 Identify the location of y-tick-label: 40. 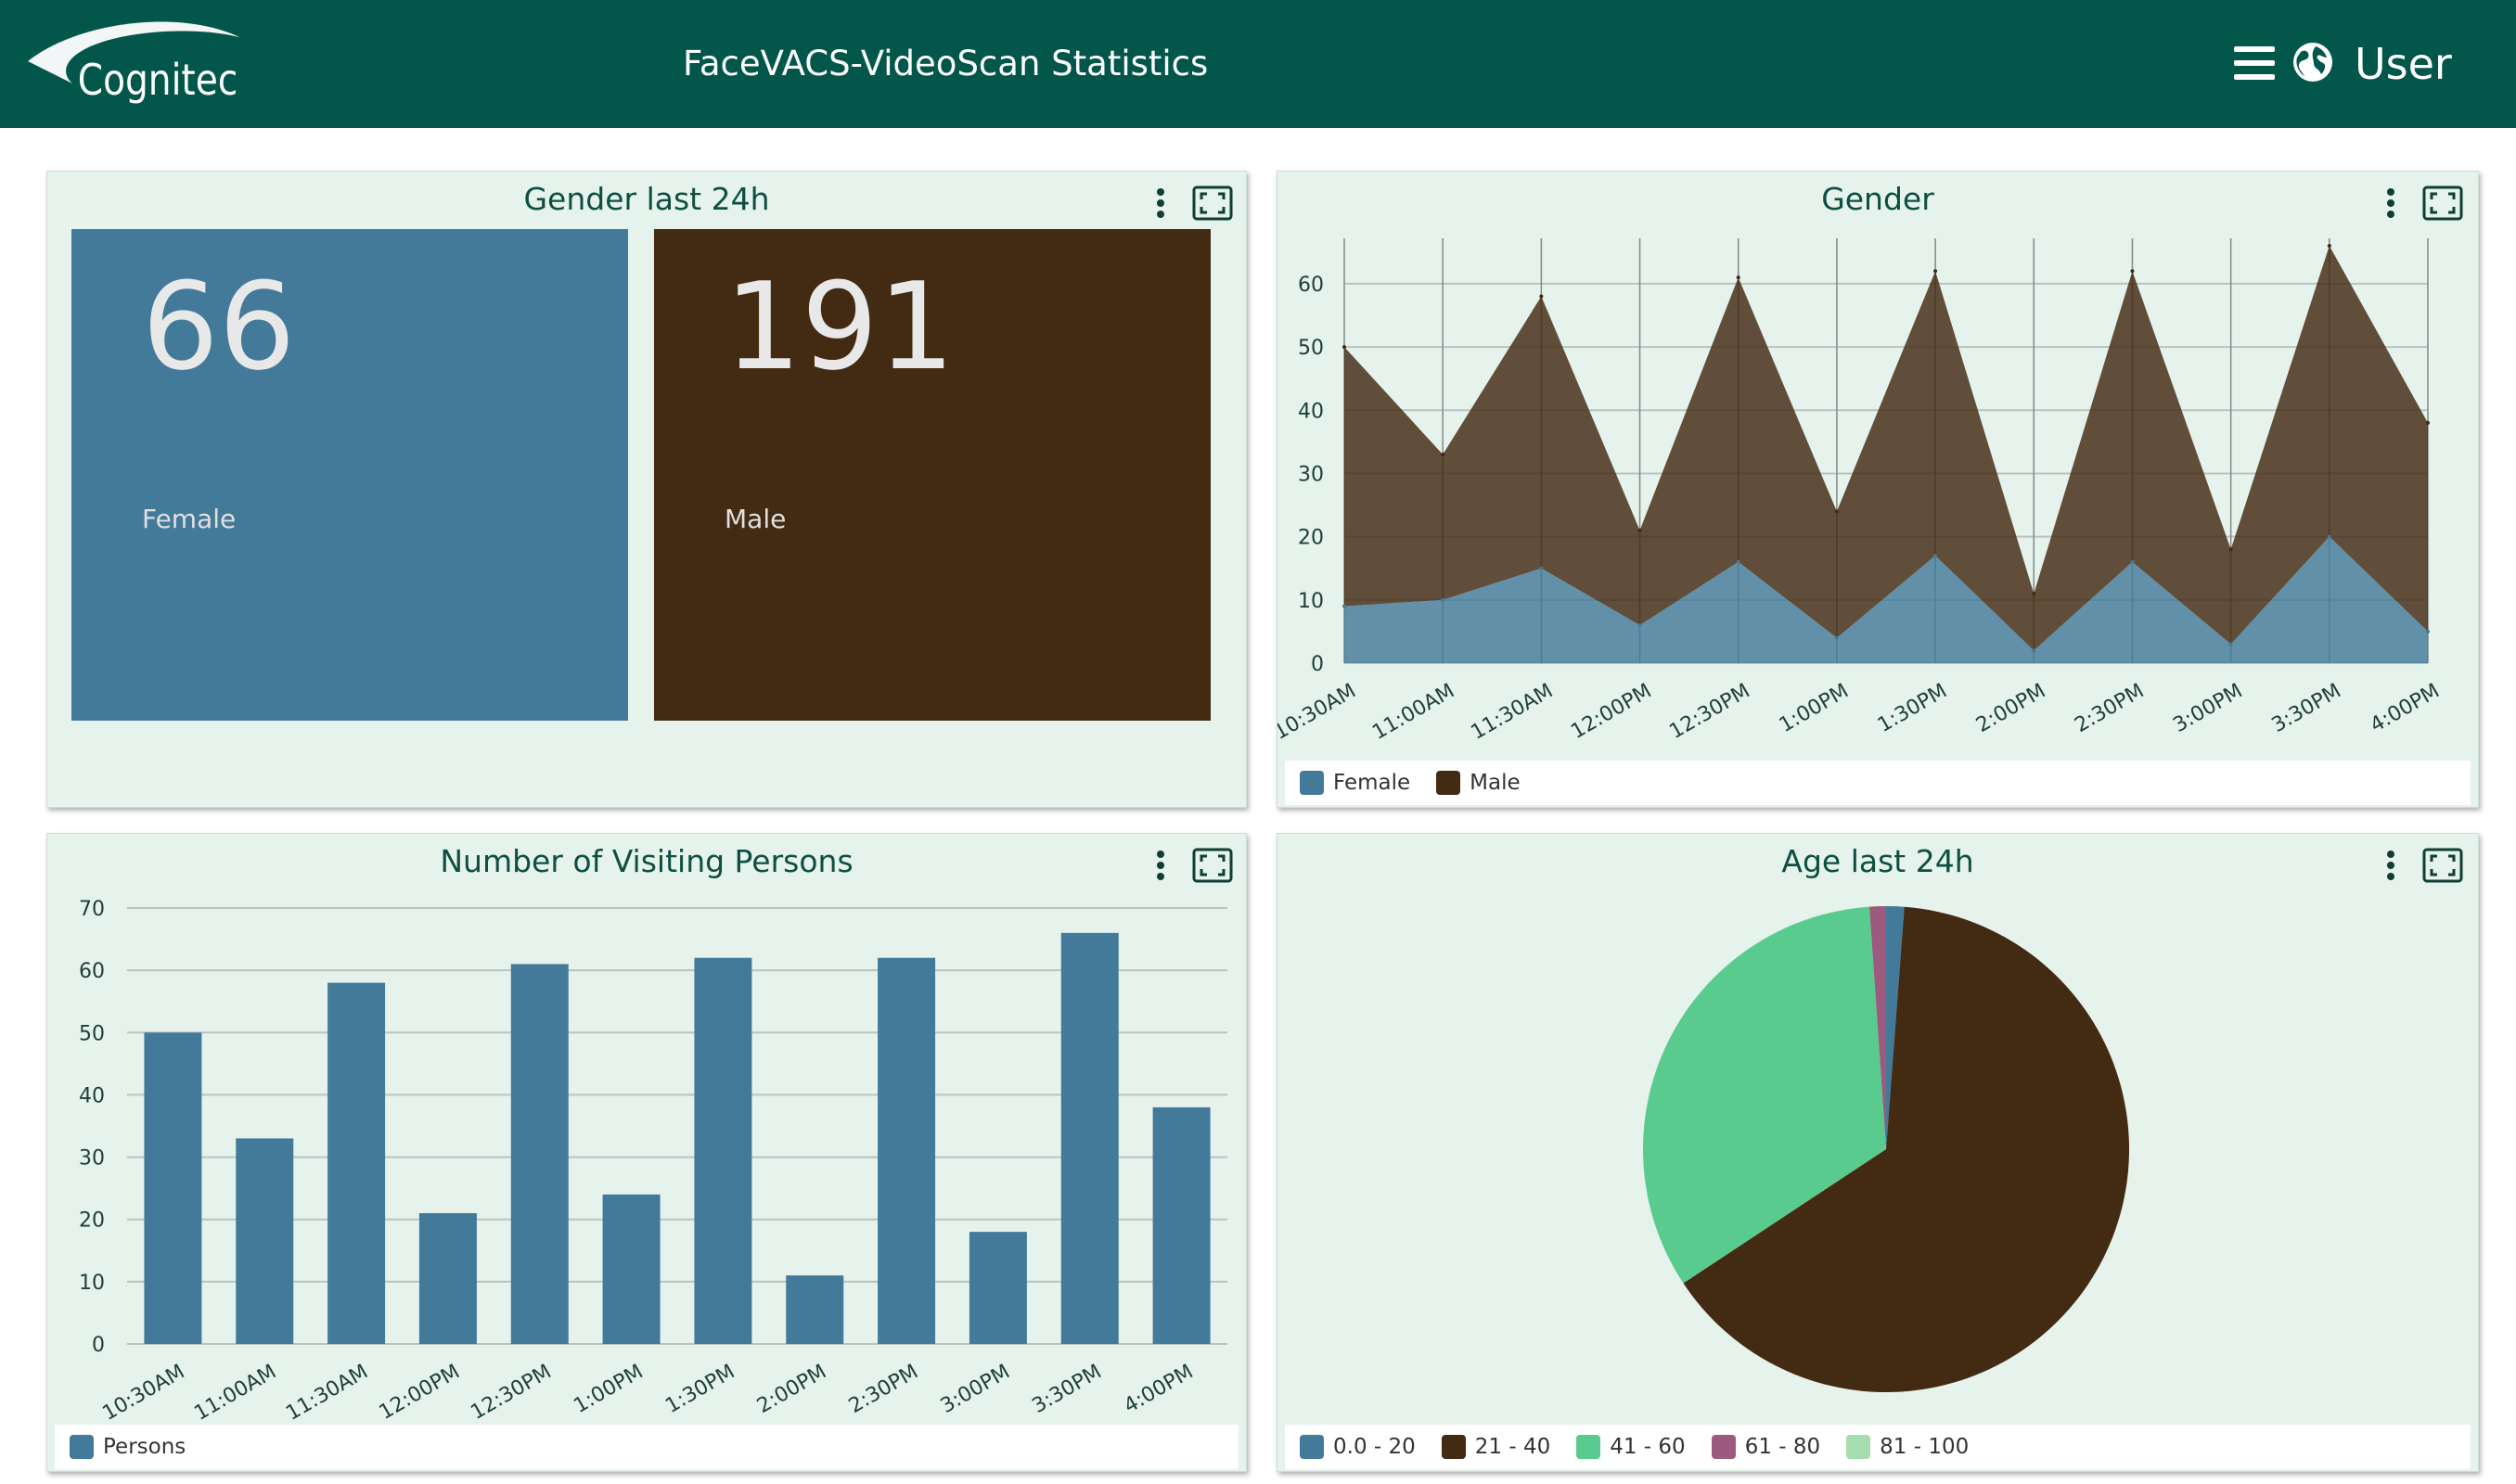
(1311, 411).